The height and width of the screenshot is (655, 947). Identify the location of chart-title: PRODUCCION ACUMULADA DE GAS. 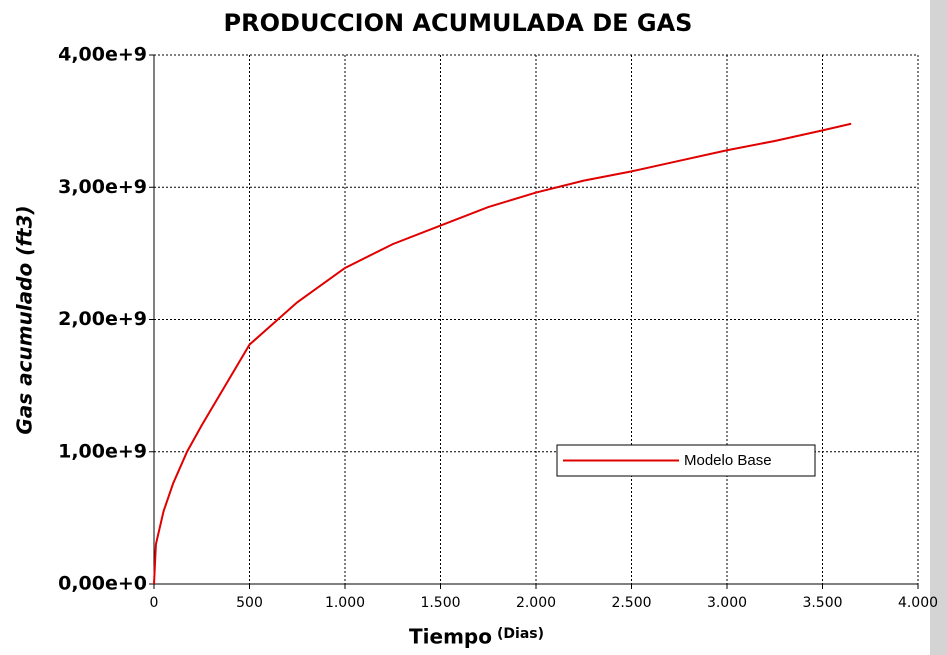
(458, 23).